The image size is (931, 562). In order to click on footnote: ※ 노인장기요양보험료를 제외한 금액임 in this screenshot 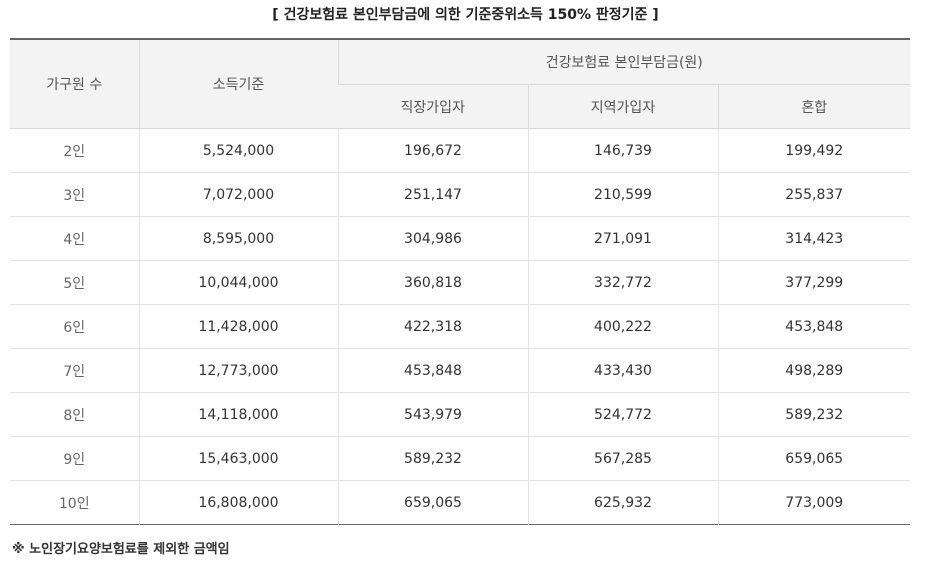, I will do `click(121, 549)`.